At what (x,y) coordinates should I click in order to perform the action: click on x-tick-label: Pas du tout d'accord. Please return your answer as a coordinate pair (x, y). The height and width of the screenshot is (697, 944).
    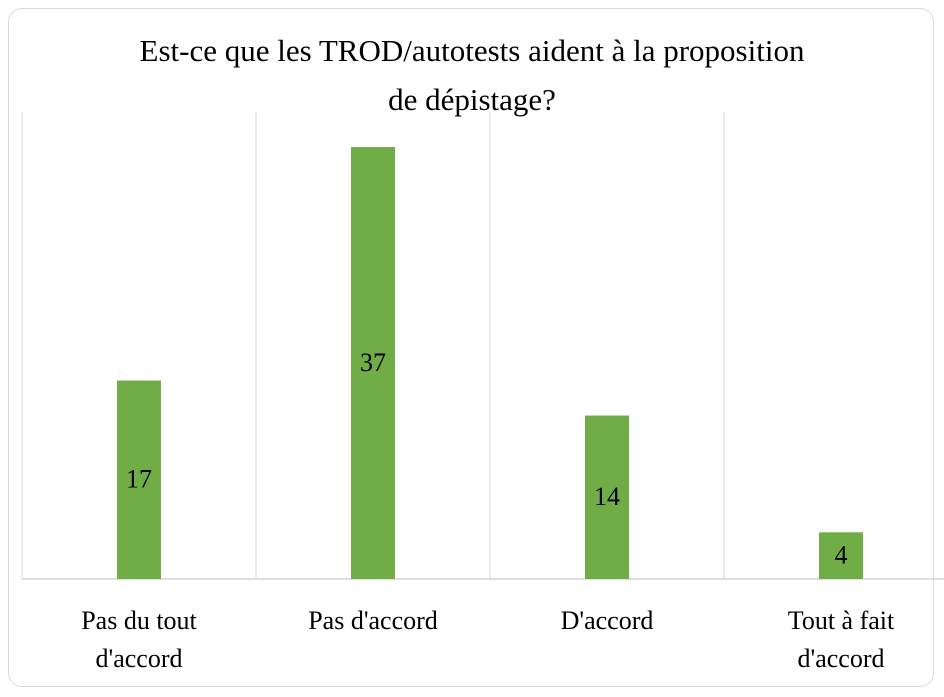
    Looking at the image, I should click on (139, 639).